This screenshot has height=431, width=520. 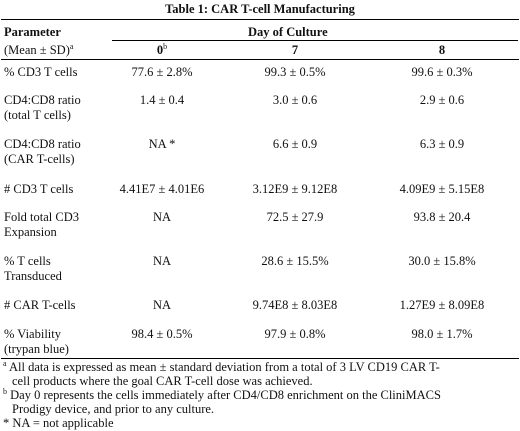 I want to click on header-parameter: Parameter, so click(x=32, y=32).